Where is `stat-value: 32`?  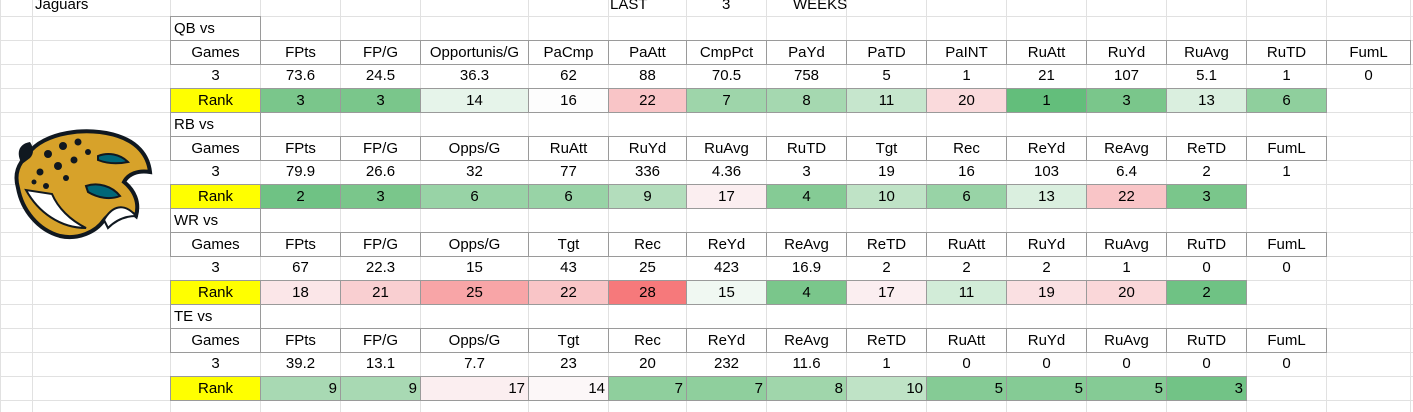 stat-value: 32 is located at coordinates (474, 171).